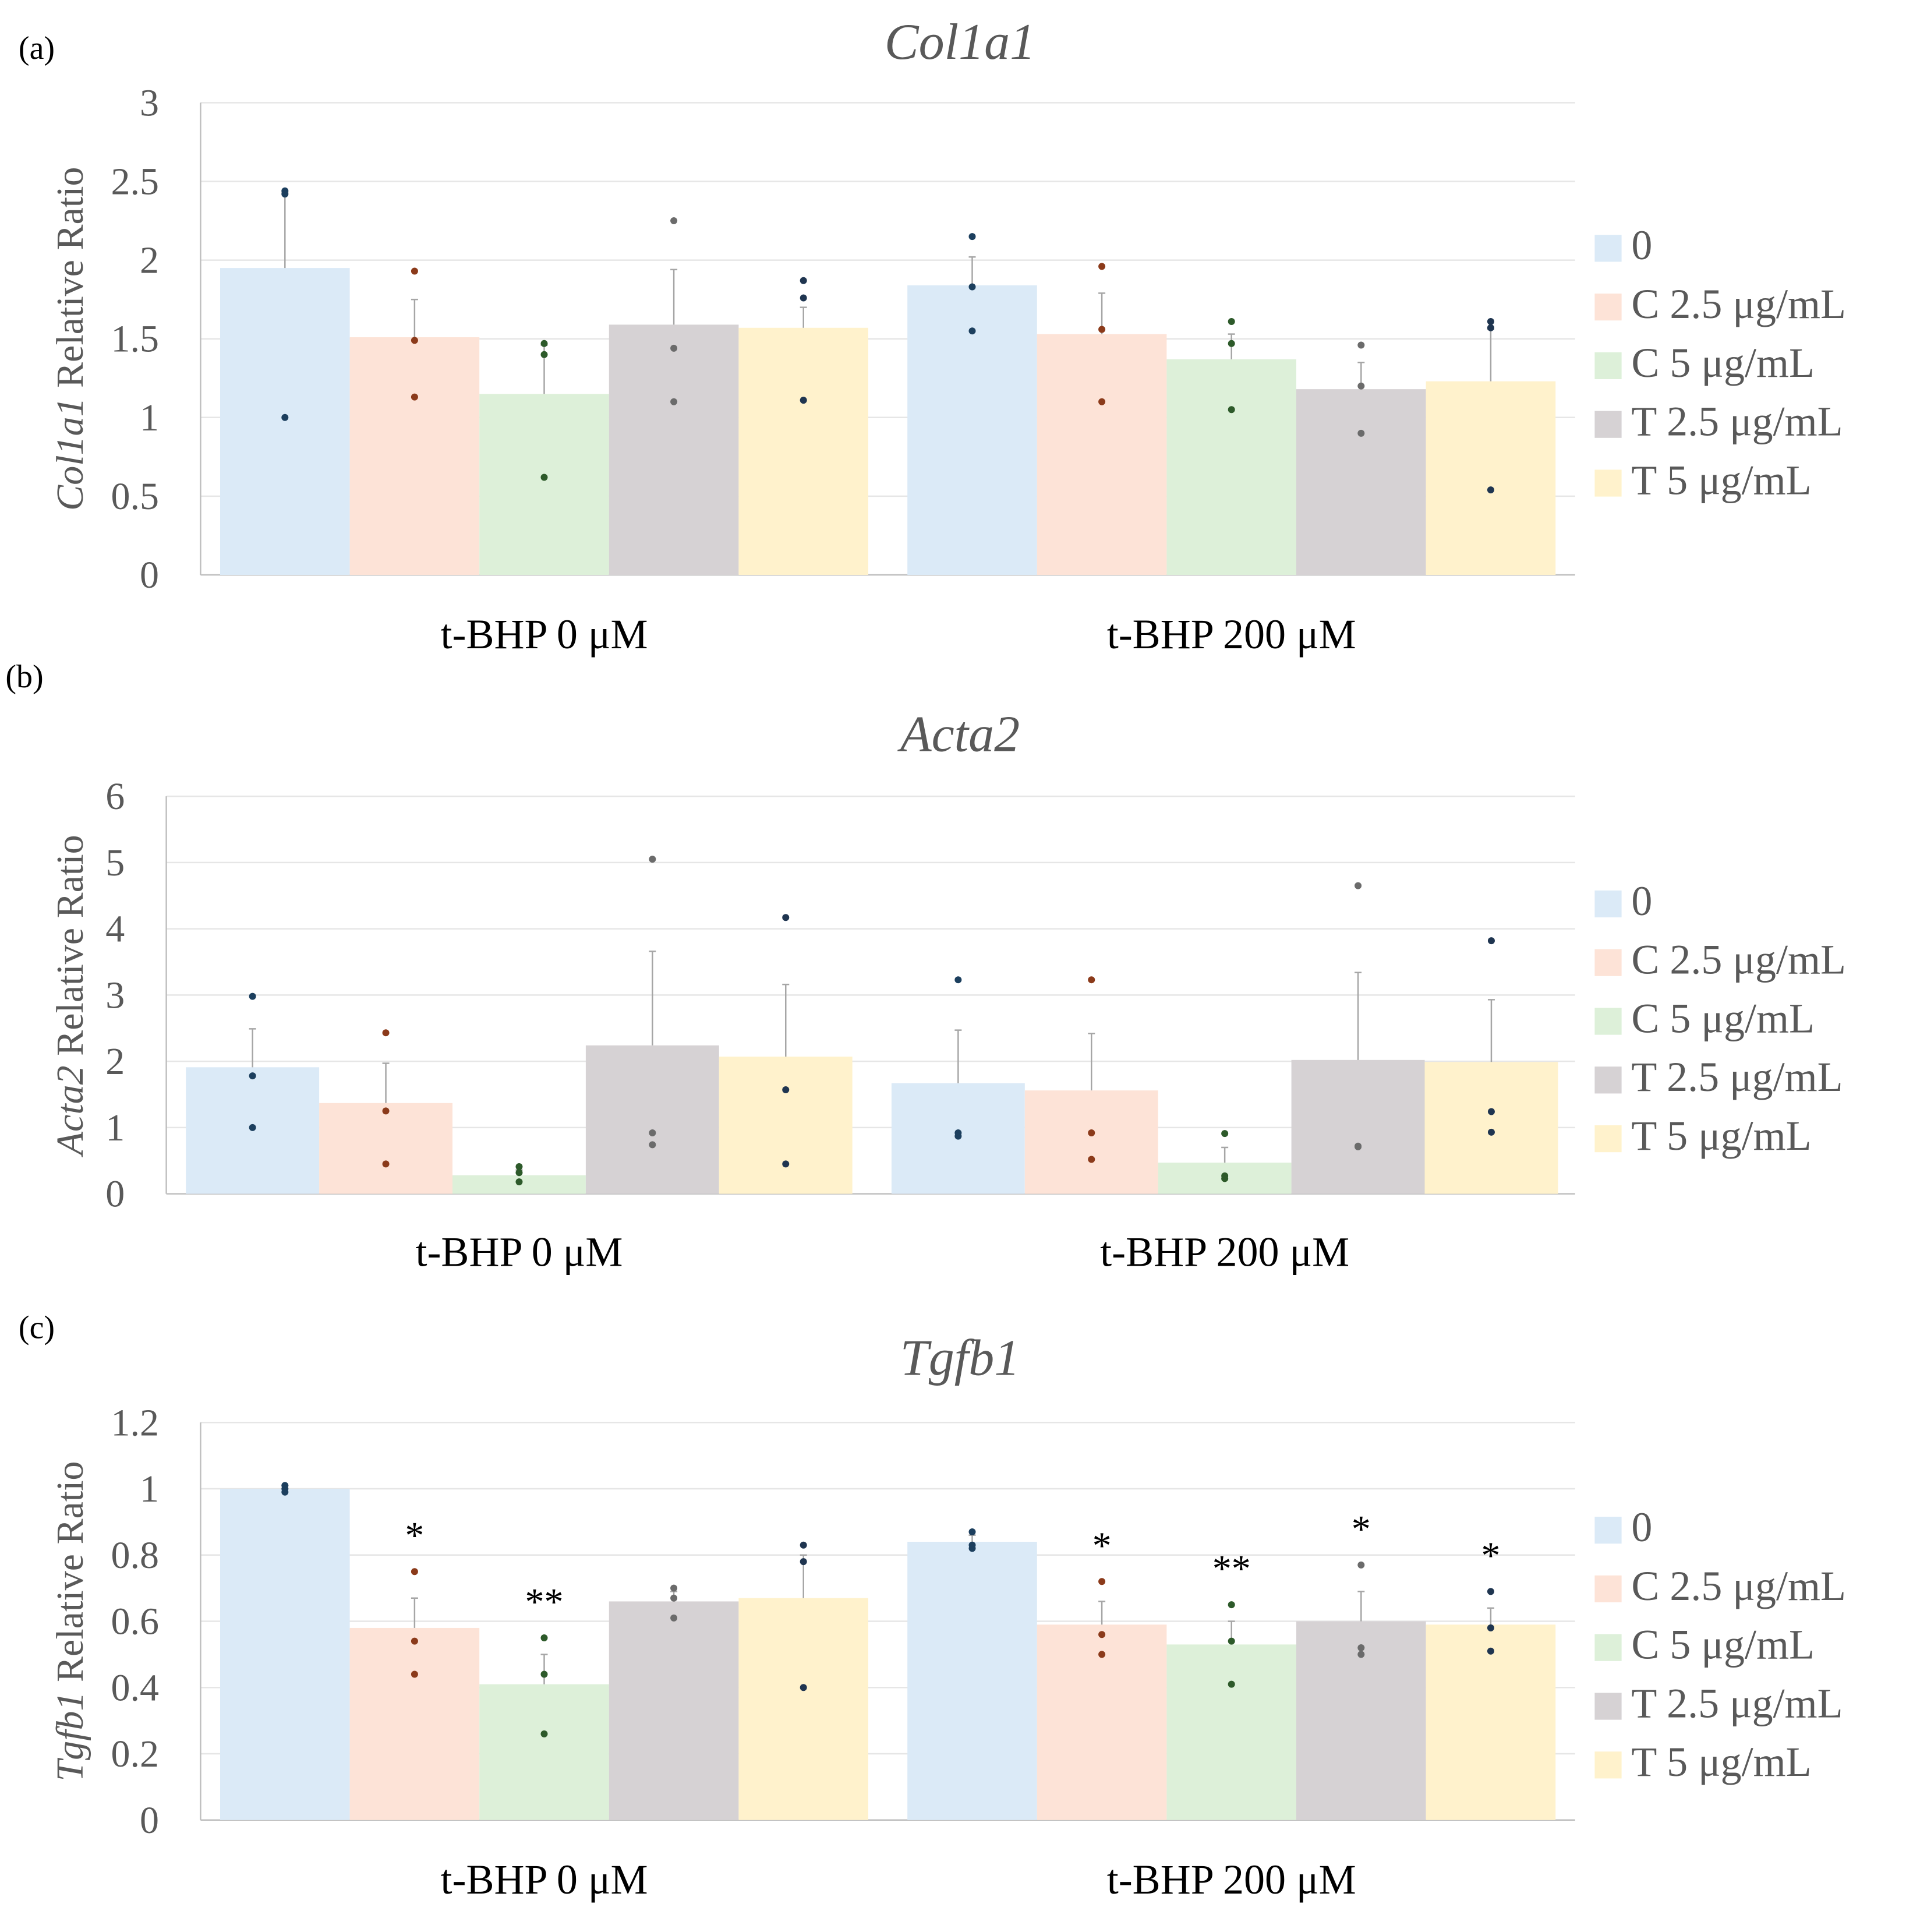  Describe the element at coordinates (135, 182) in the screenshot. I see `y-tick-label: 2.5` at that location.